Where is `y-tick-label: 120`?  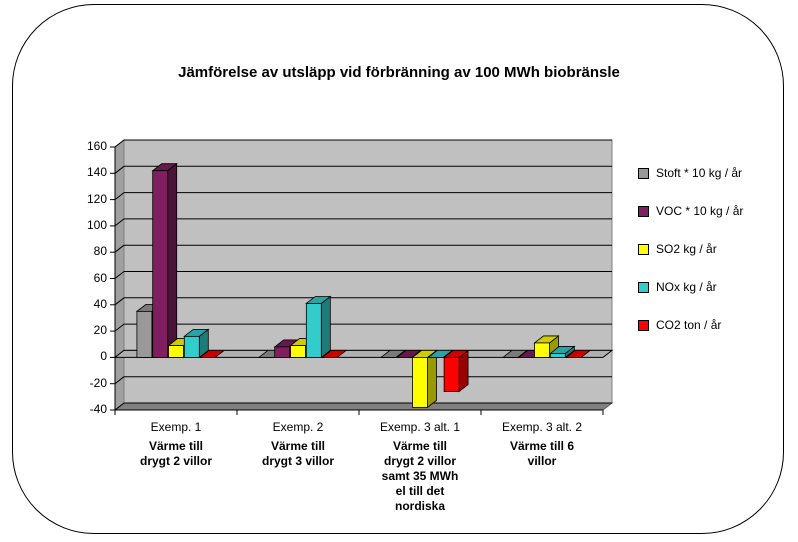
y-tick-label: 120 is located at coordinates (96, 198).